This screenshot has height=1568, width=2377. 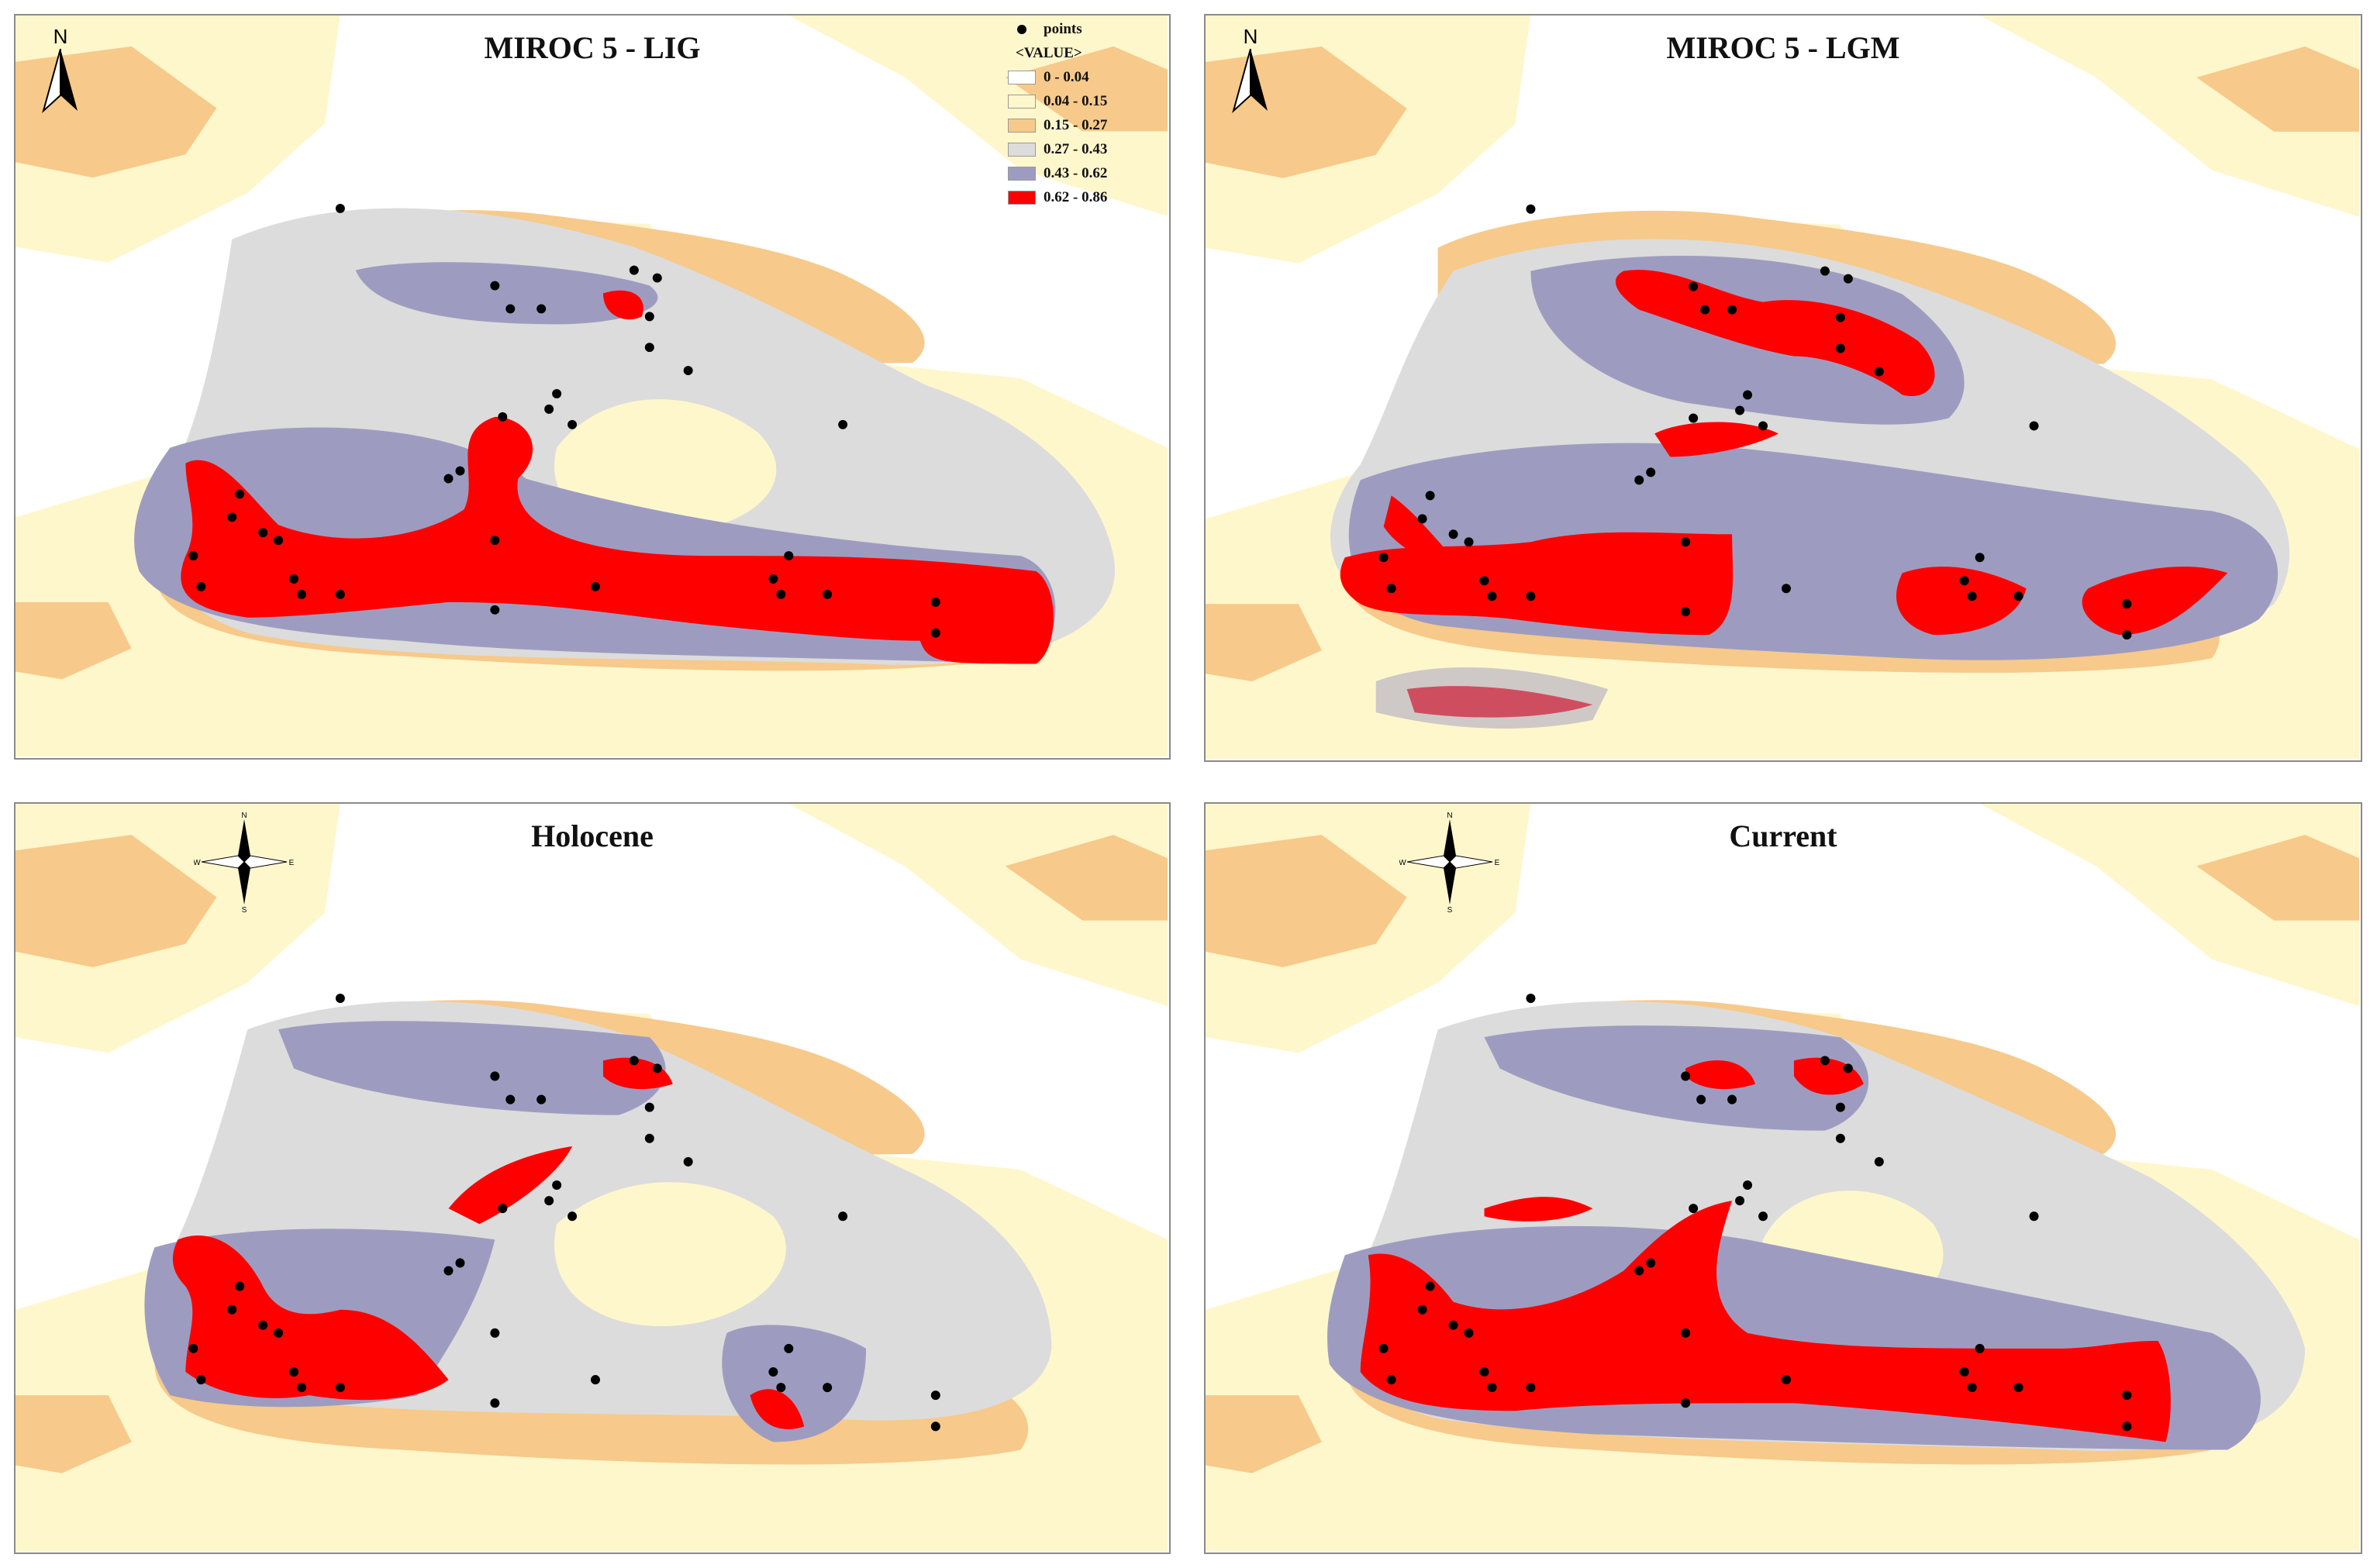 I want to click on point-symbol, so click(x=1021, y=29).